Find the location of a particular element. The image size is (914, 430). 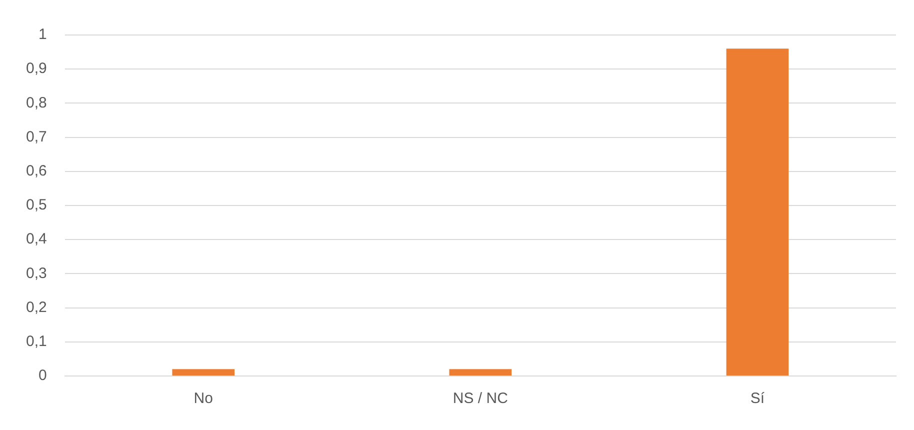

y-tick-label: 1 is located at coordinates (42, 35).